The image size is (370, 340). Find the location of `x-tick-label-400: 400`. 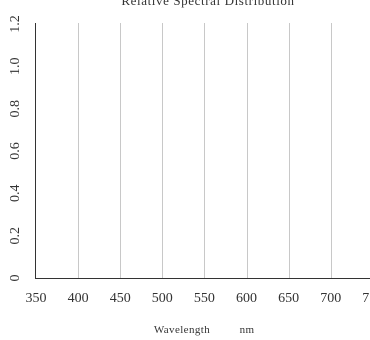

x-tick-label-400: 400 is located at coordinates (78, 298).